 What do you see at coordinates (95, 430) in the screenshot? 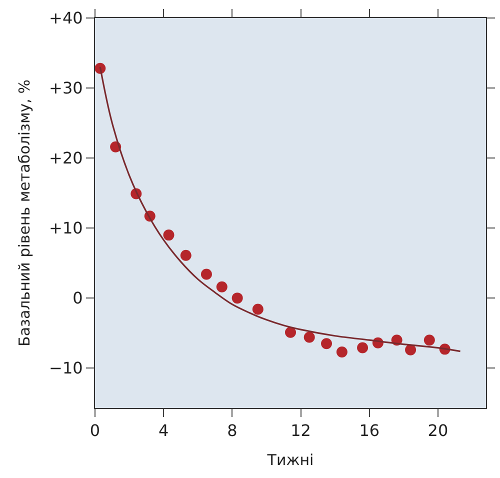
I see `x-tick-label: 0` at bounding box center [95, 430].